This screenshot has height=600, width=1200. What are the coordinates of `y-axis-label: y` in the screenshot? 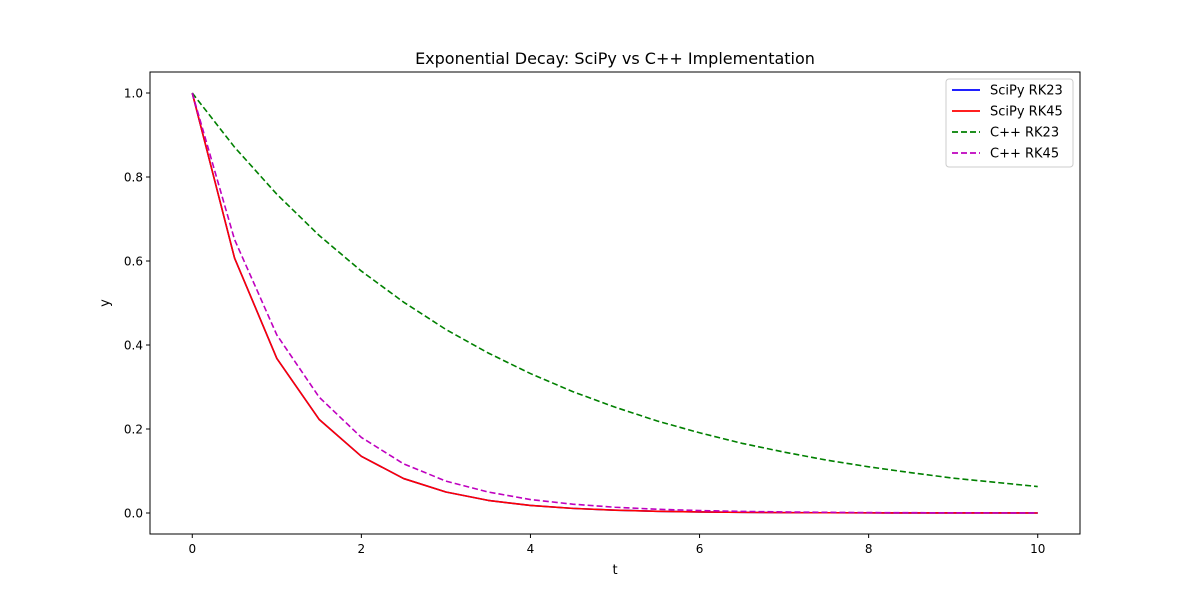 It's located at (105, 303).